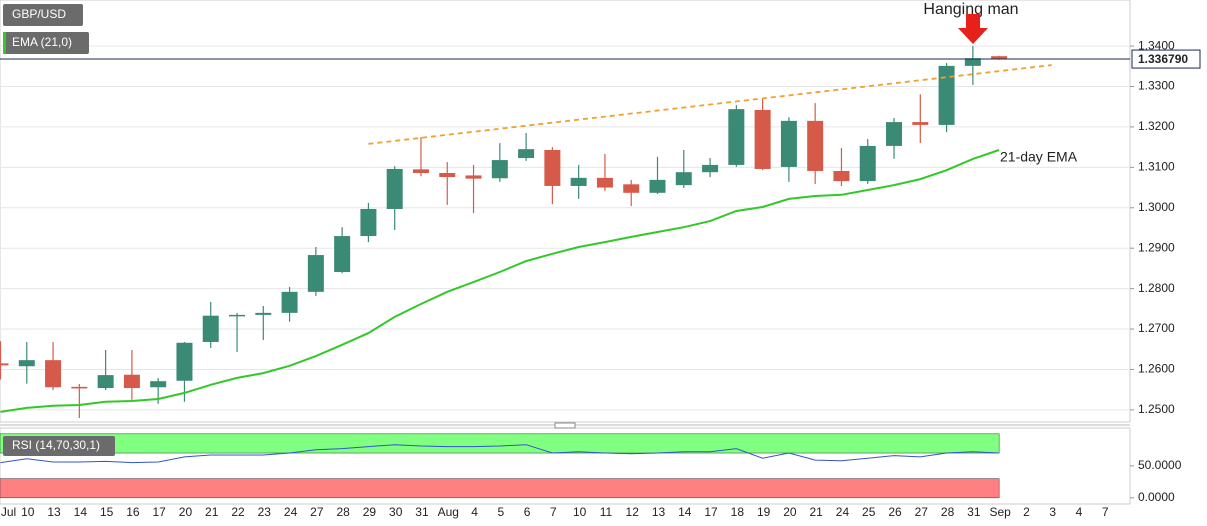 Image resolution: width=1207 pixels, height=526 pixels. Describe the element at coordinates (1156, 86) in the screenshot. I see `y-tick-label: 1.3300` at that location.